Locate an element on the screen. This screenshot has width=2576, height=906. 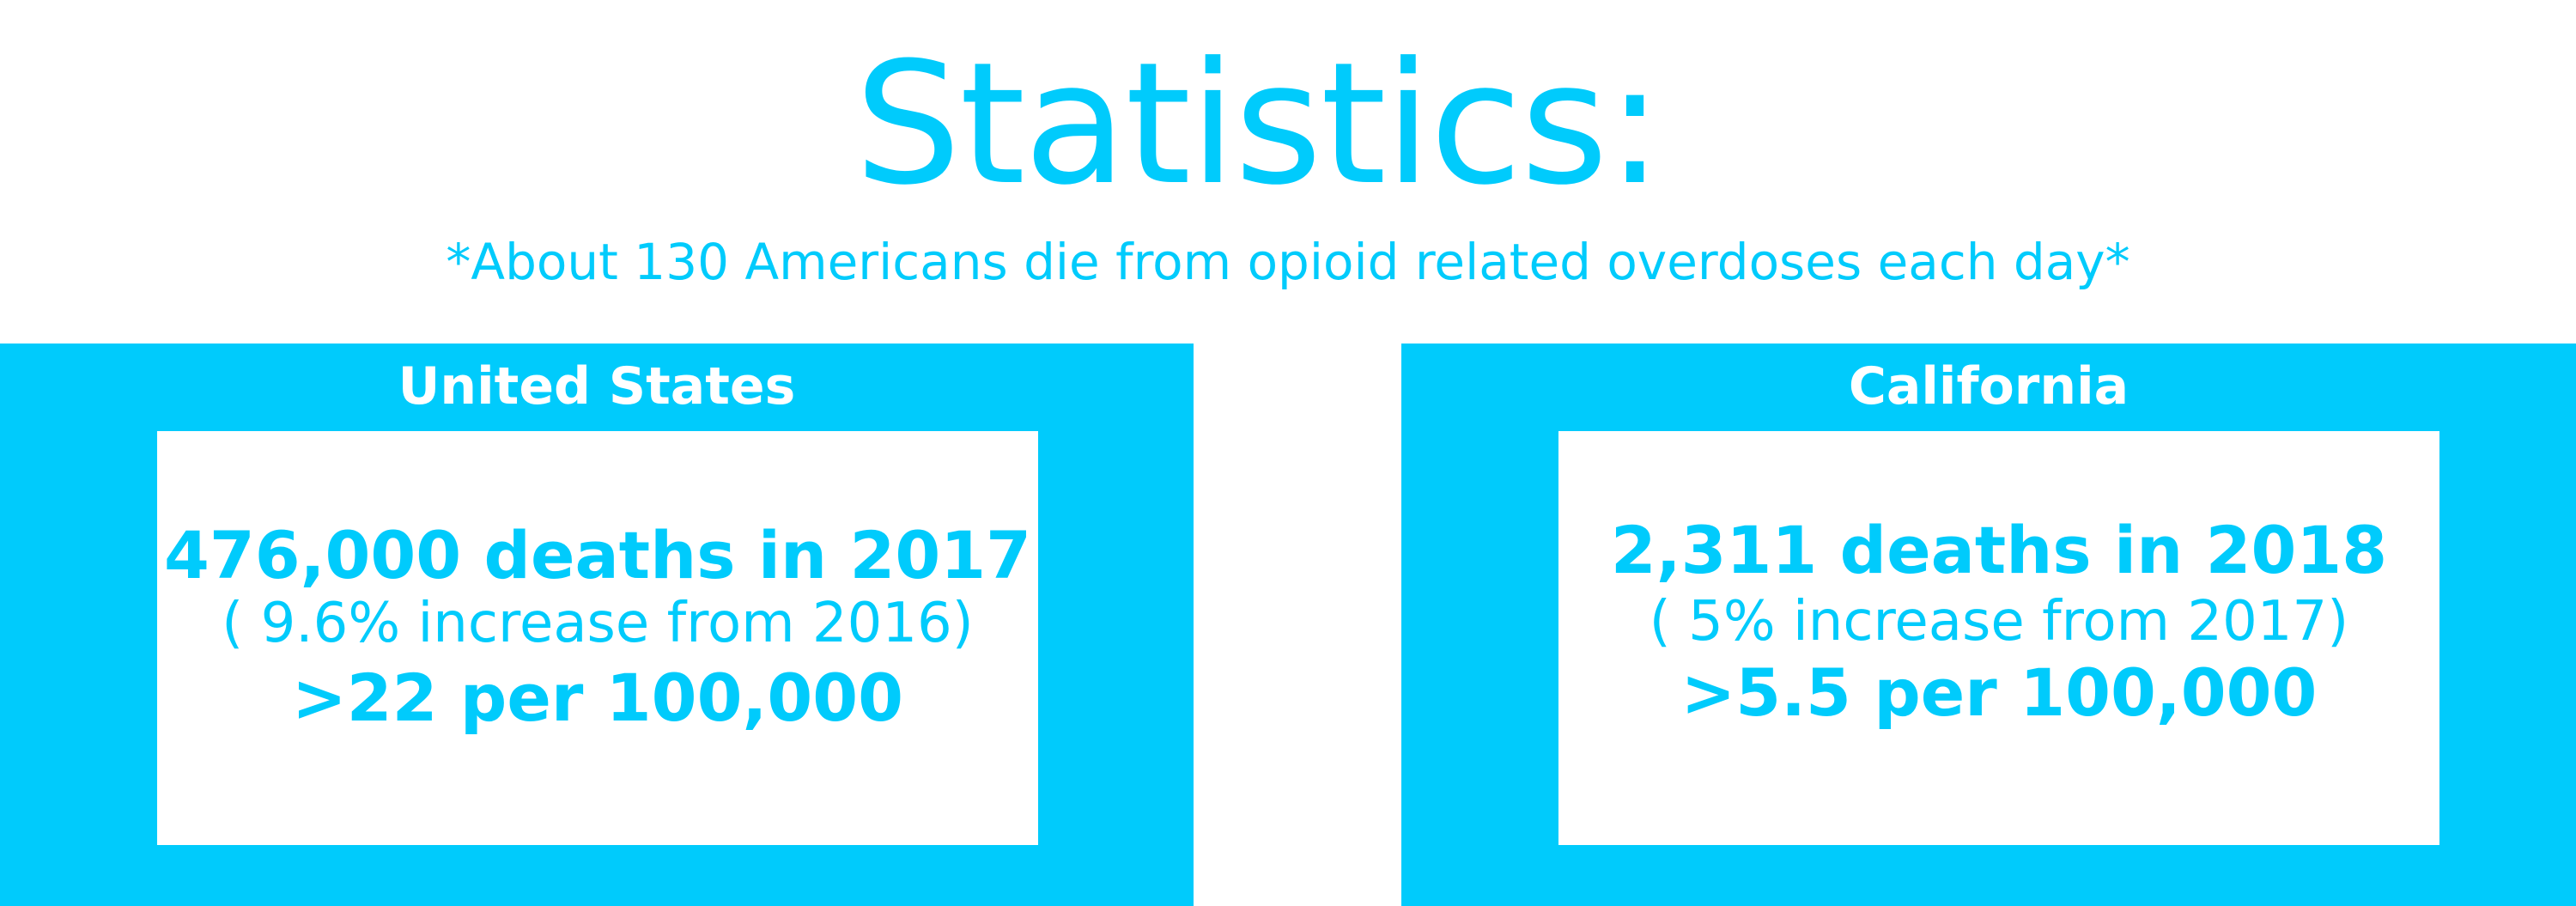
panel-heading-united-states: United States is located at coordinates (597, 386).